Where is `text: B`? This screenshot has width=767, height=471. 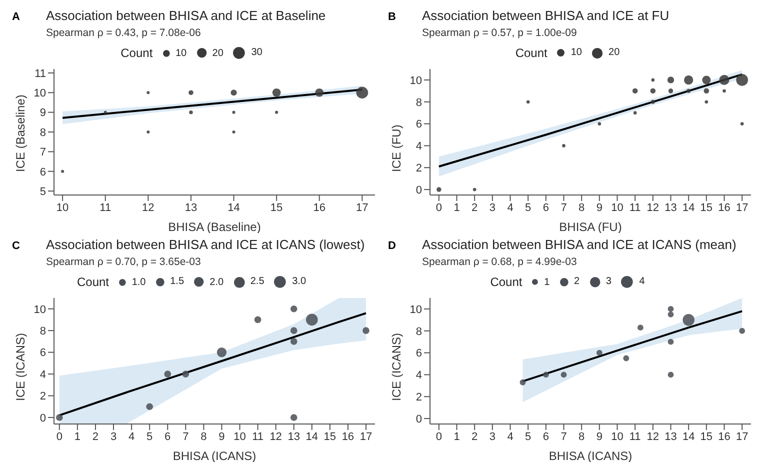 text: B is located at coordinates (392, 17).